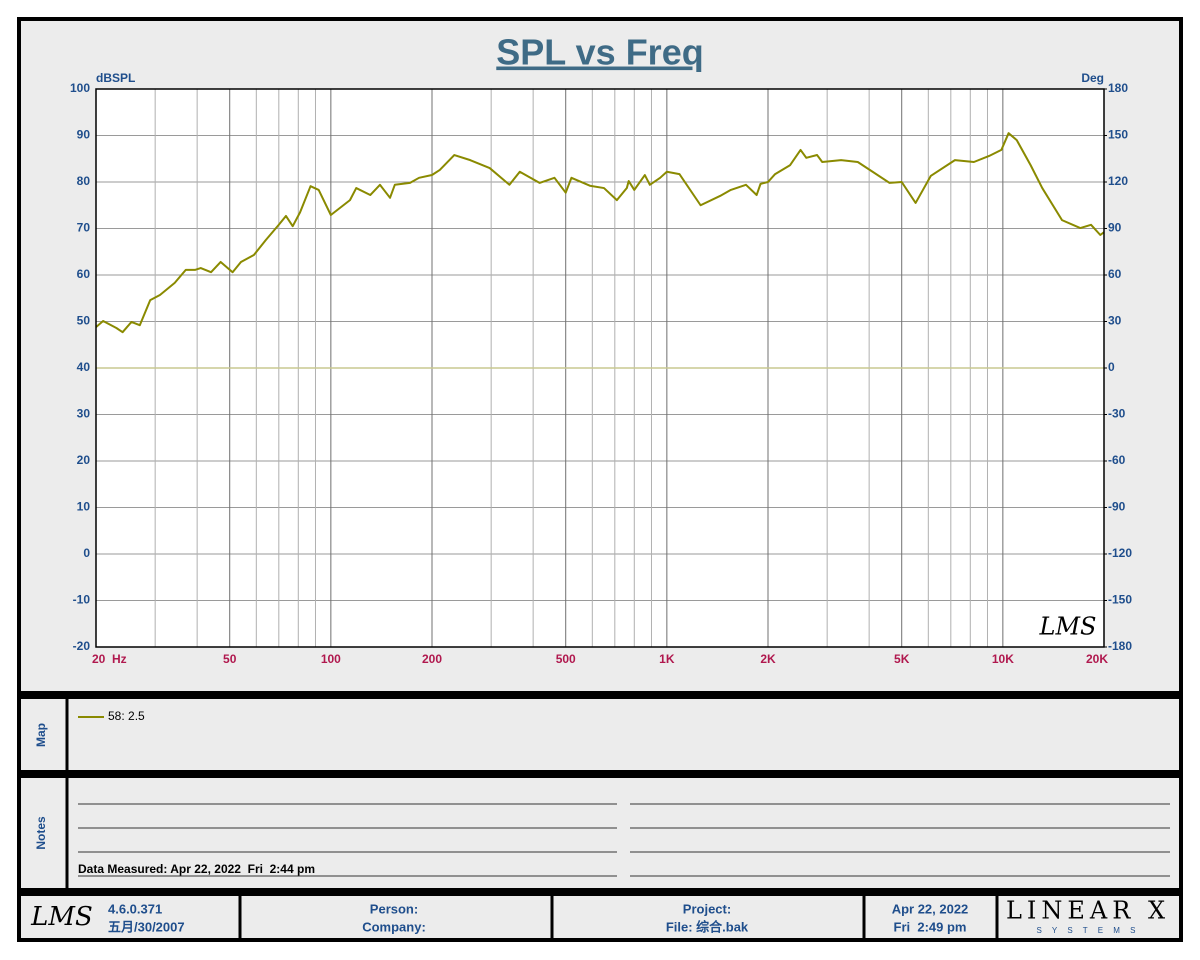 The width and height of the screenshot is (1200, 960). Describe the element at coordinates (84, 414) in the screenshot. I see `y-tick-label: 30` at that location.